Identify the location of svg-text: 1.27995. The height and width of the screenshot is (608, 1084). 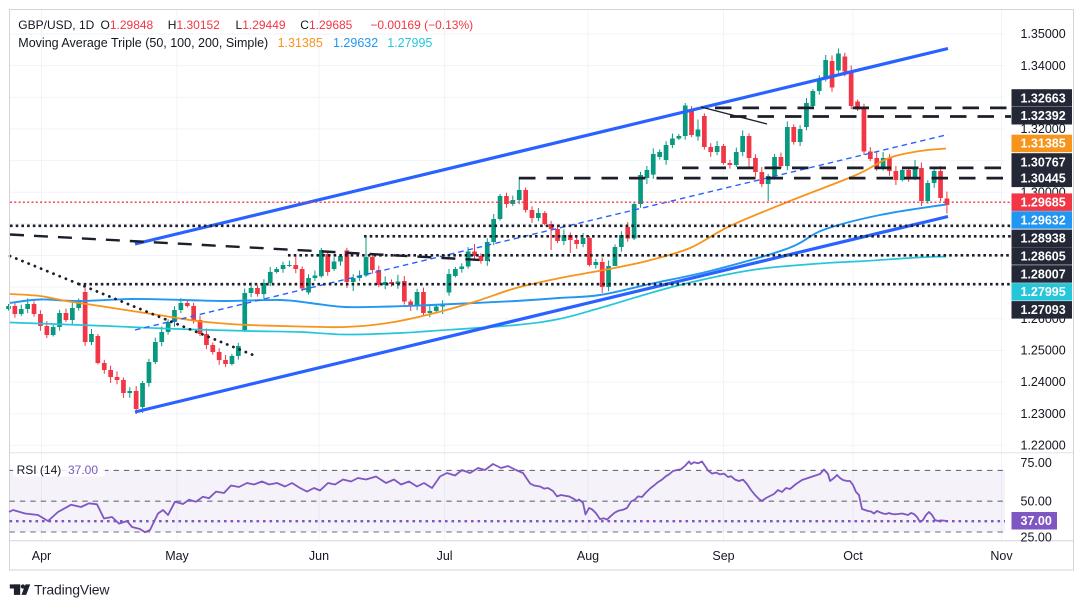
(1043, 292).